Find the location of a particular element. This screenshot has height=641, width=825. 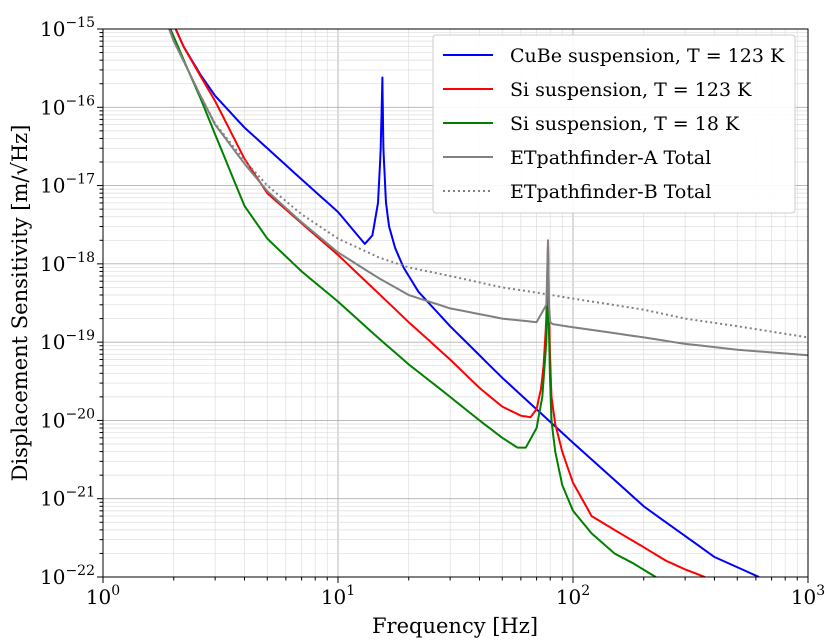

y-tick-label: 10−21 is located at coordinates (67, 498).